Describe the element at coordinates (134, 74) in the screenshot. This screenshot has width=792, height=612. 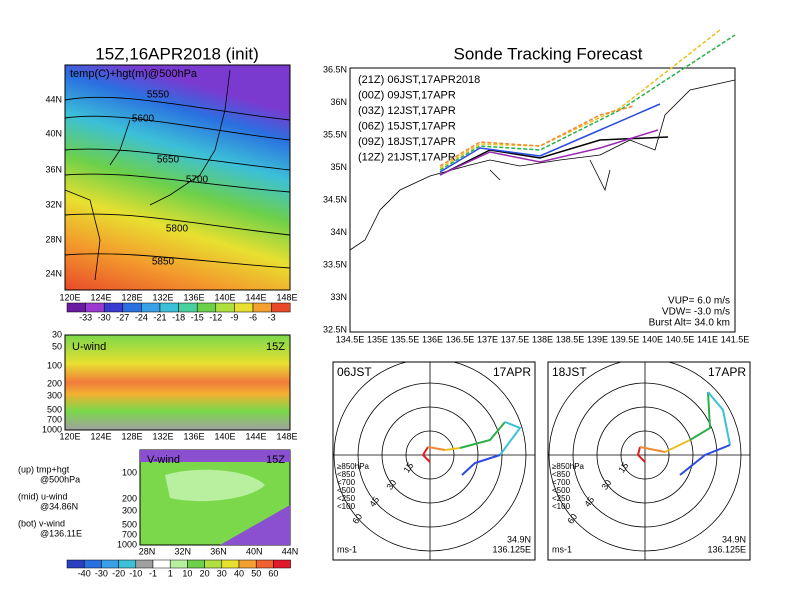
I see `map-label: temp(C)+hgt(m)@500hPa` at that location.